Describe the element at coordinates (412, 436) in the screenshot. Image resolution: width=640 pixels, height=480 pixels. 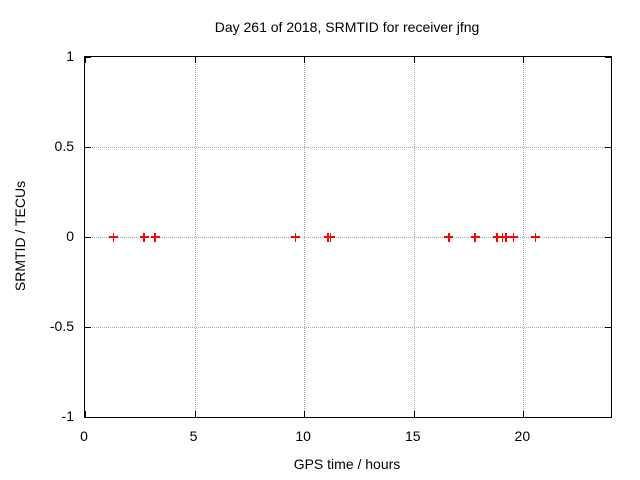
I see `x-tick-label: 15` at that location.